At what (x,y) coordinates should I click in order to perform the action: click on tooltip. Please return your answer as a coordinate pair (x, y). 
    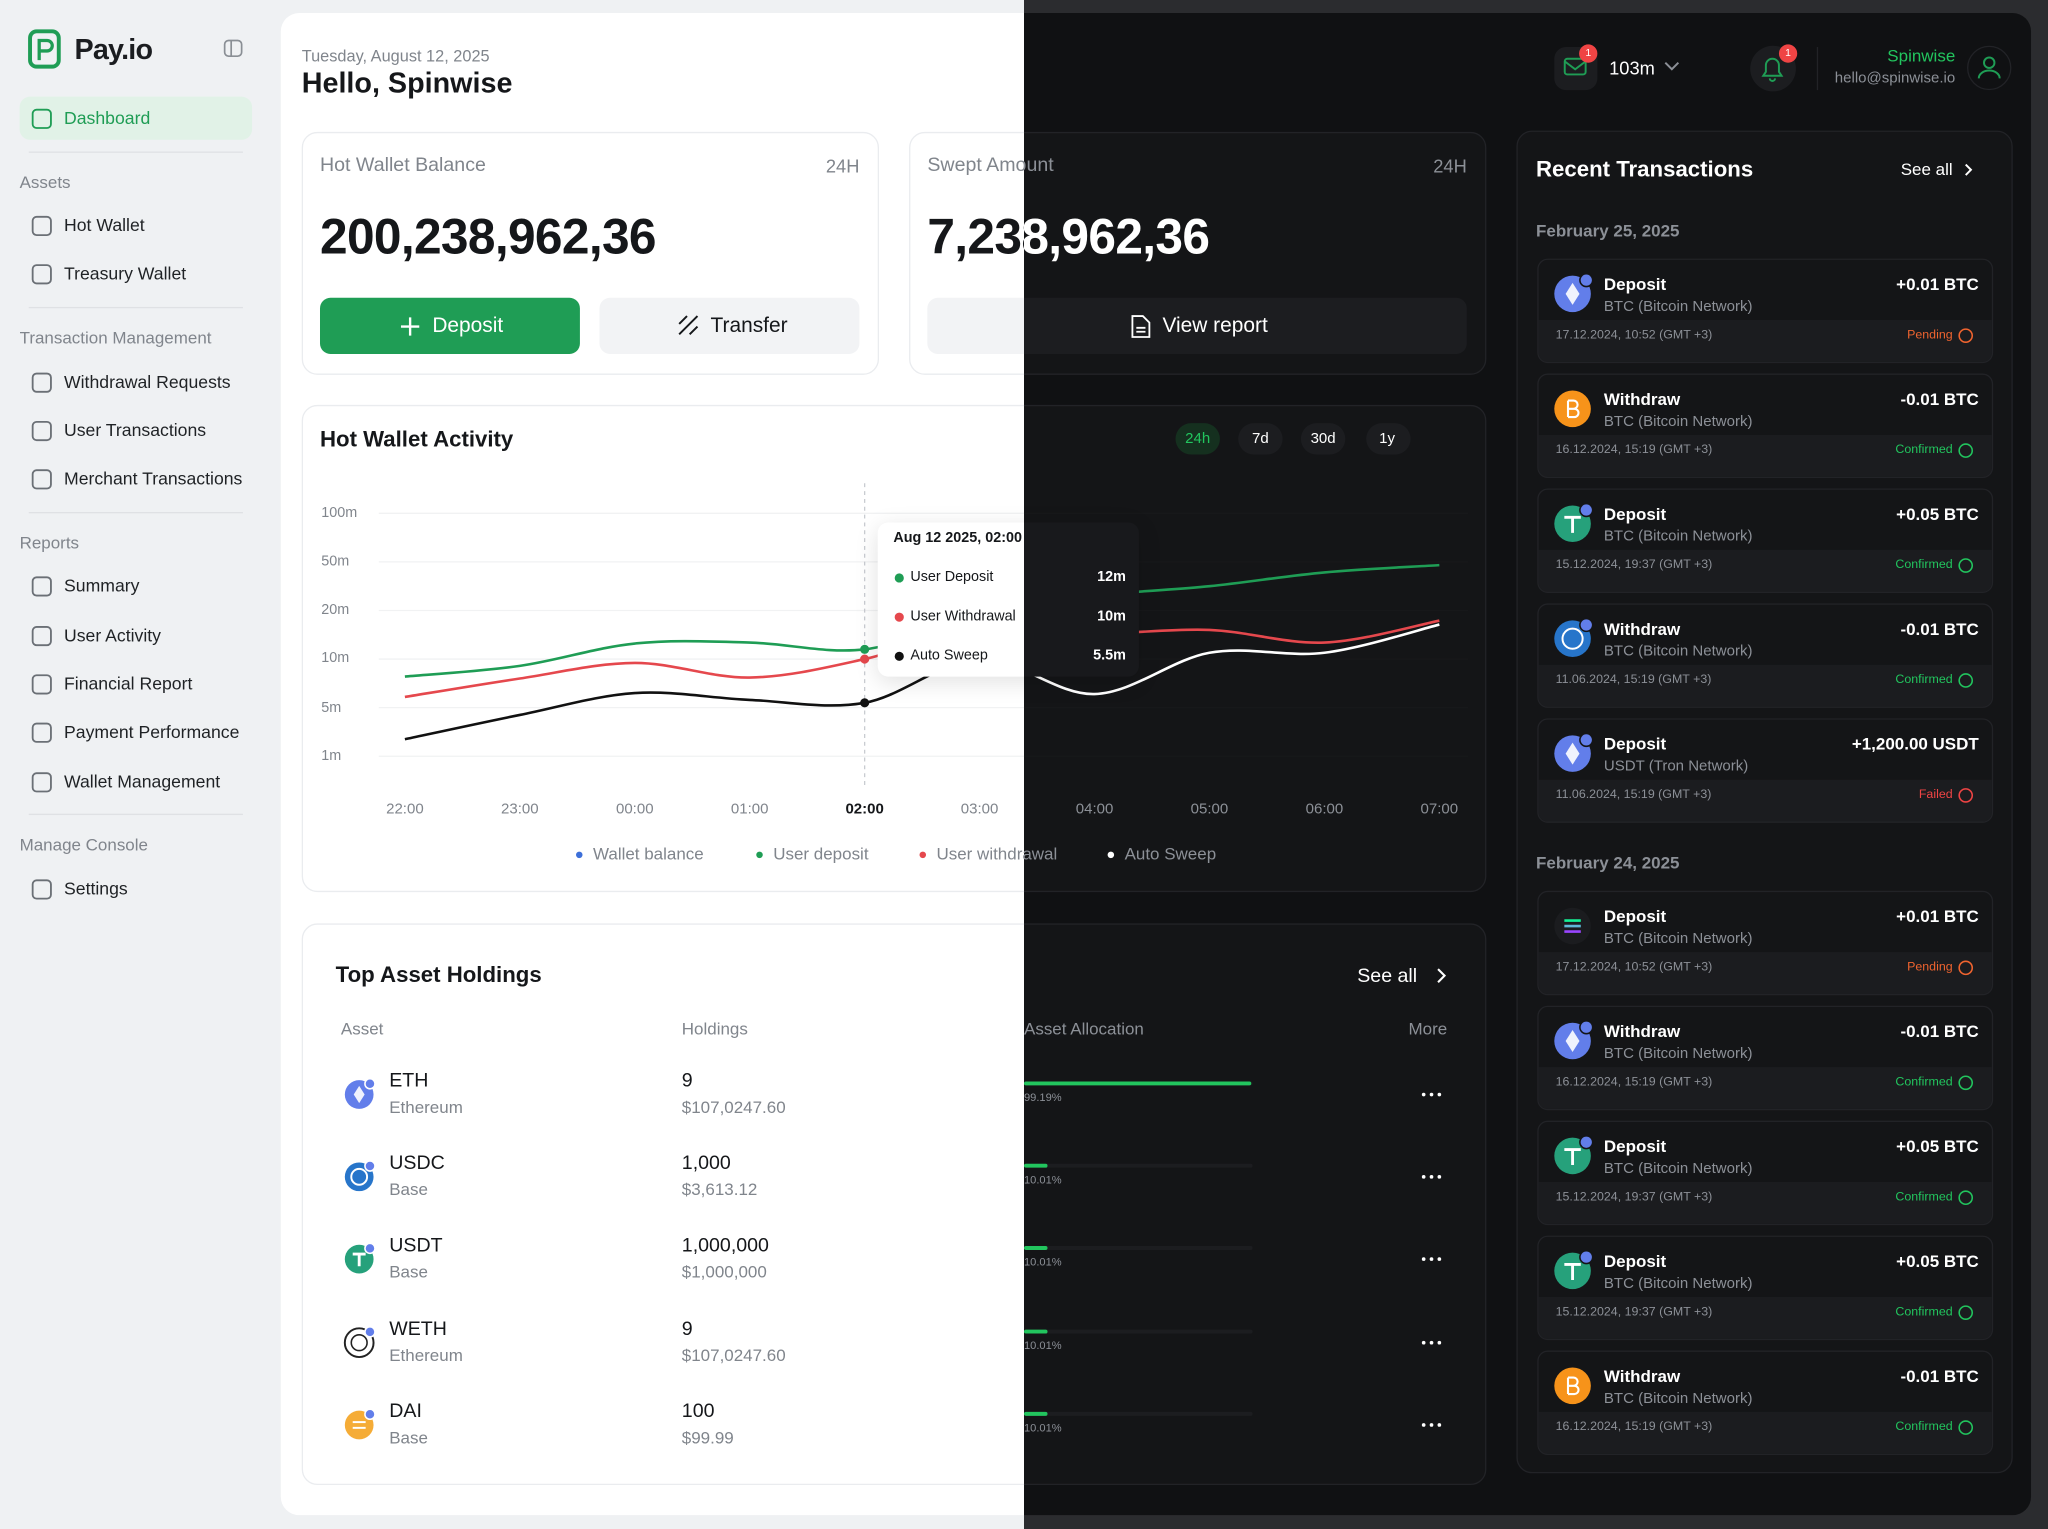
    Looking at the image, I should click on (1081, 599).